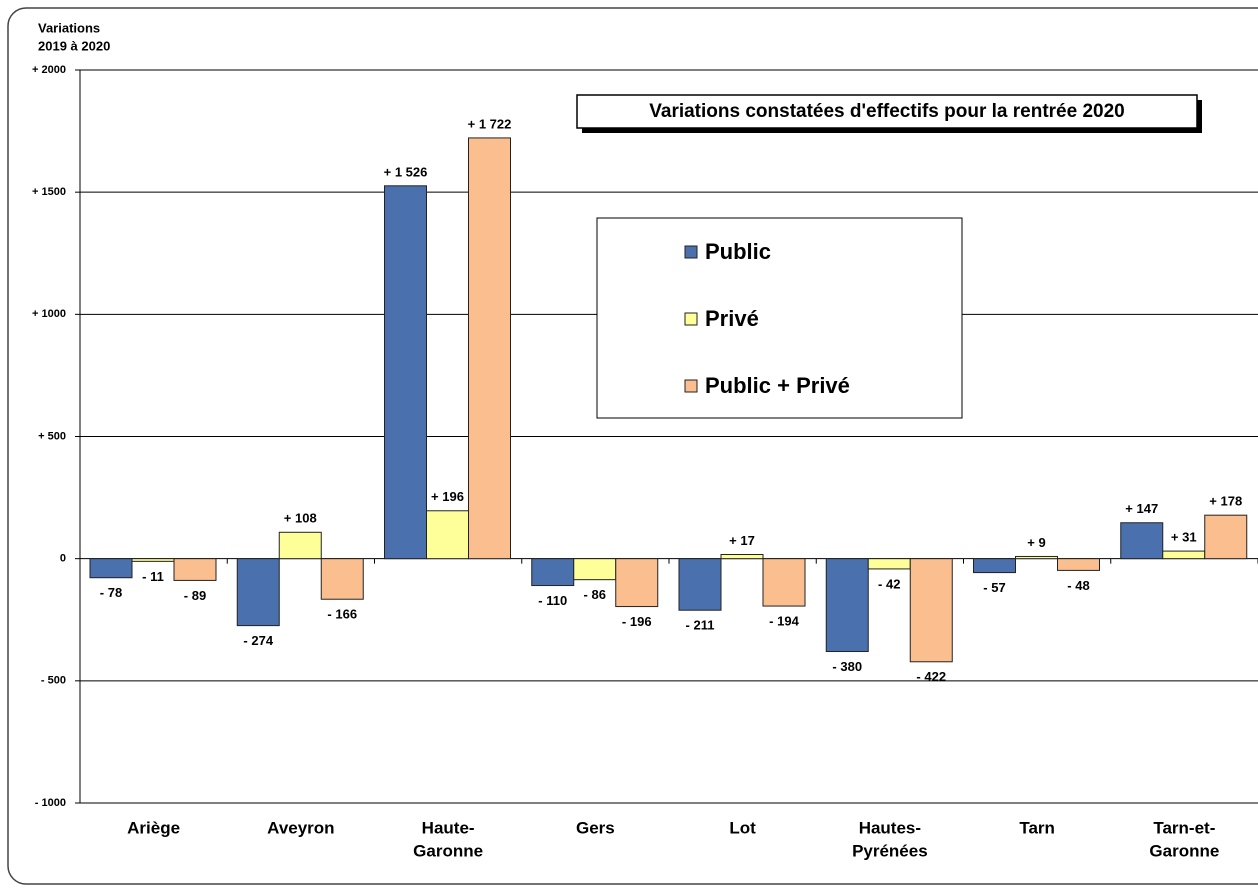 The image size is (1258, 888). I want to click on data-label: + 1 722, so click(490, 123).